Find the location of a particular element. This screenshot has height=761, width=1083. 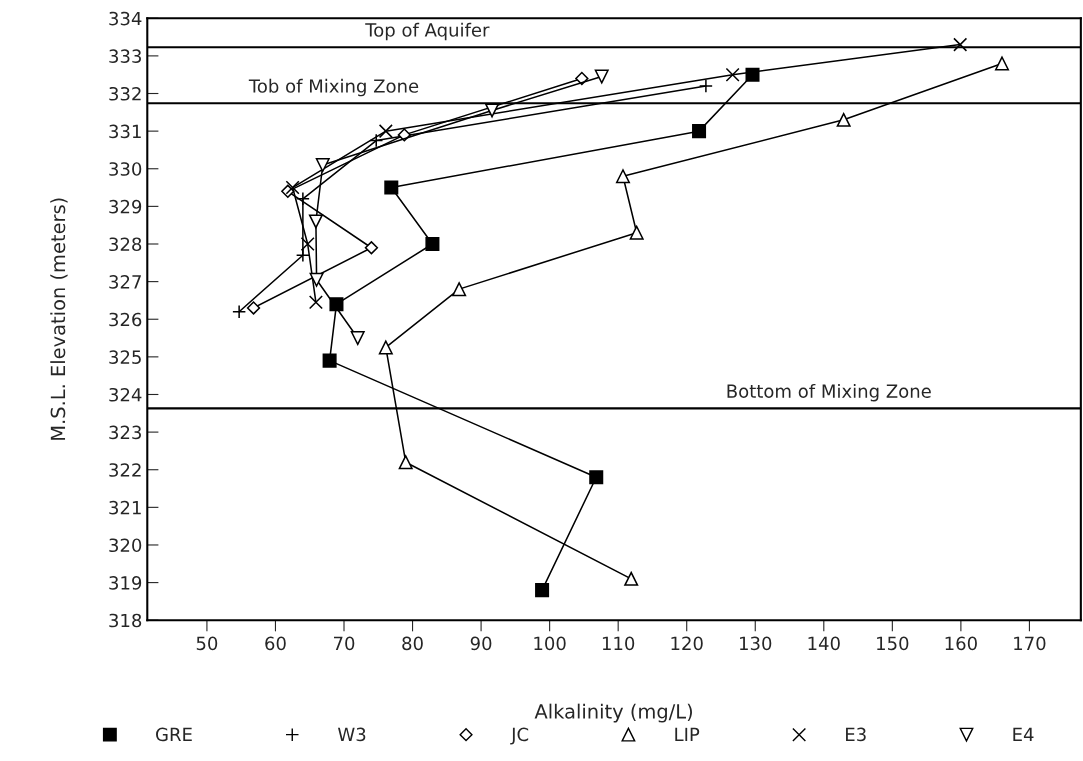

x-tick-label: 170 is located at coordinates (1030, 643).